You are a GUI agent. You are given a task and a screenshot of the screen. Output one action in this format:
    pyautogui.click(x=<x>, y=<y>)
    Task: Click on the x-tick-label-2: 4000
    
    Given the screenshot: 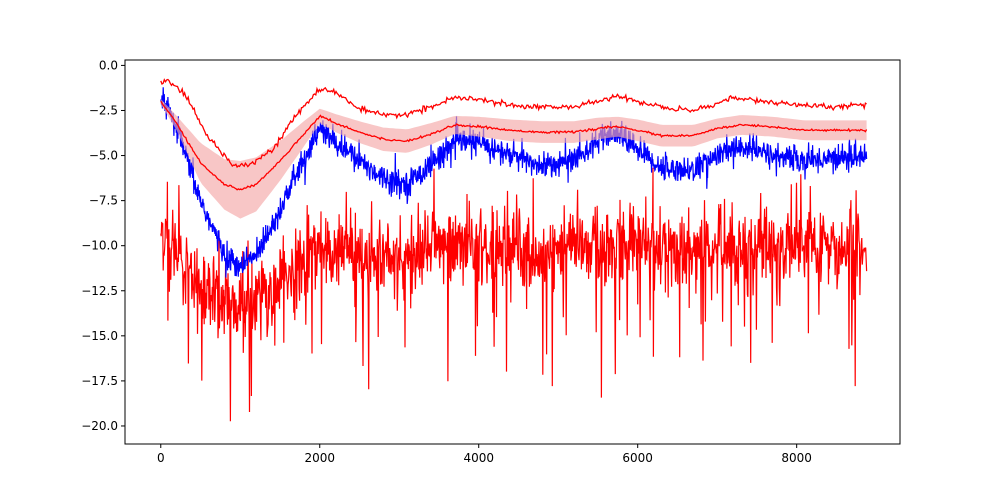 What is the action you would take?
    pyautogui.click(x=478, y=458)
    